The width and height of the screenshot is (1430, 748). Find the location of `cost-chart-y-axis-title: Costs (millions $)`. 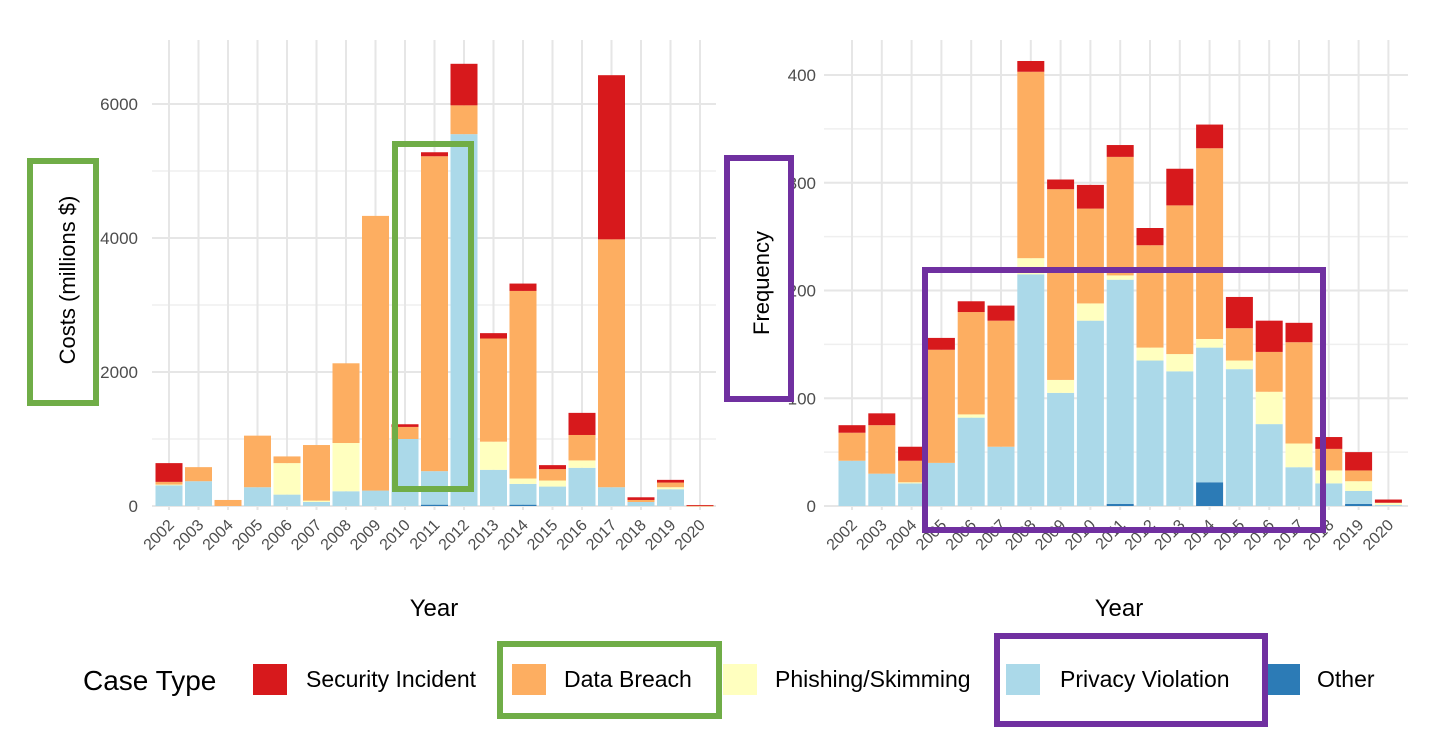

cost-chart-y-axis-title: Costs (millions $) is located at coordinates (67, 280).